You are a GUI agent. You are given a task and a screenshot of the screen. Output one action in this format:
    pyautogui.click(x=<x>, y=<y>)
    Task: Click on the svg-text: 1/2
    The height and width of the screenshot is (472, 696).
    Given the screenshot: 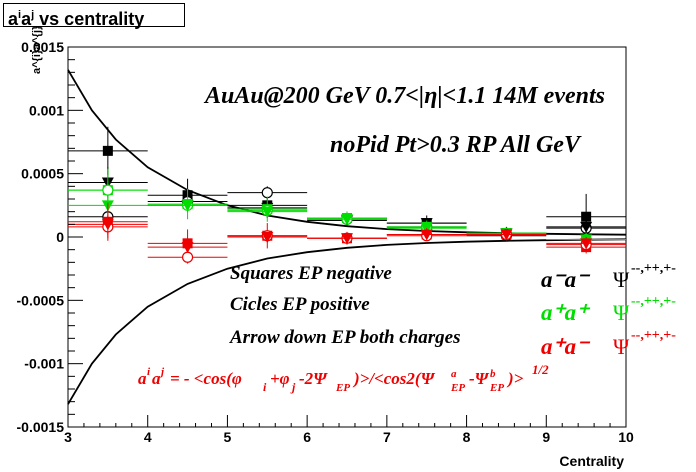 What is the action you would take?
    pyautogui.click(x=540, y=369)
    